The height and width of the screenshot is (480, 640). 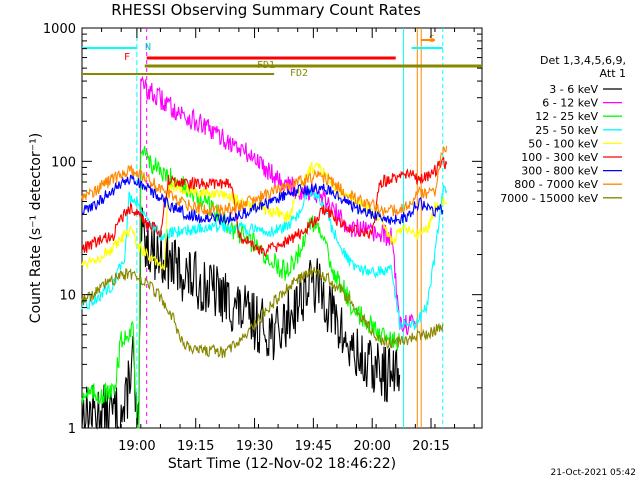 I want to click on x-tick-label-5: 20:15, so click(x=430, y=446).